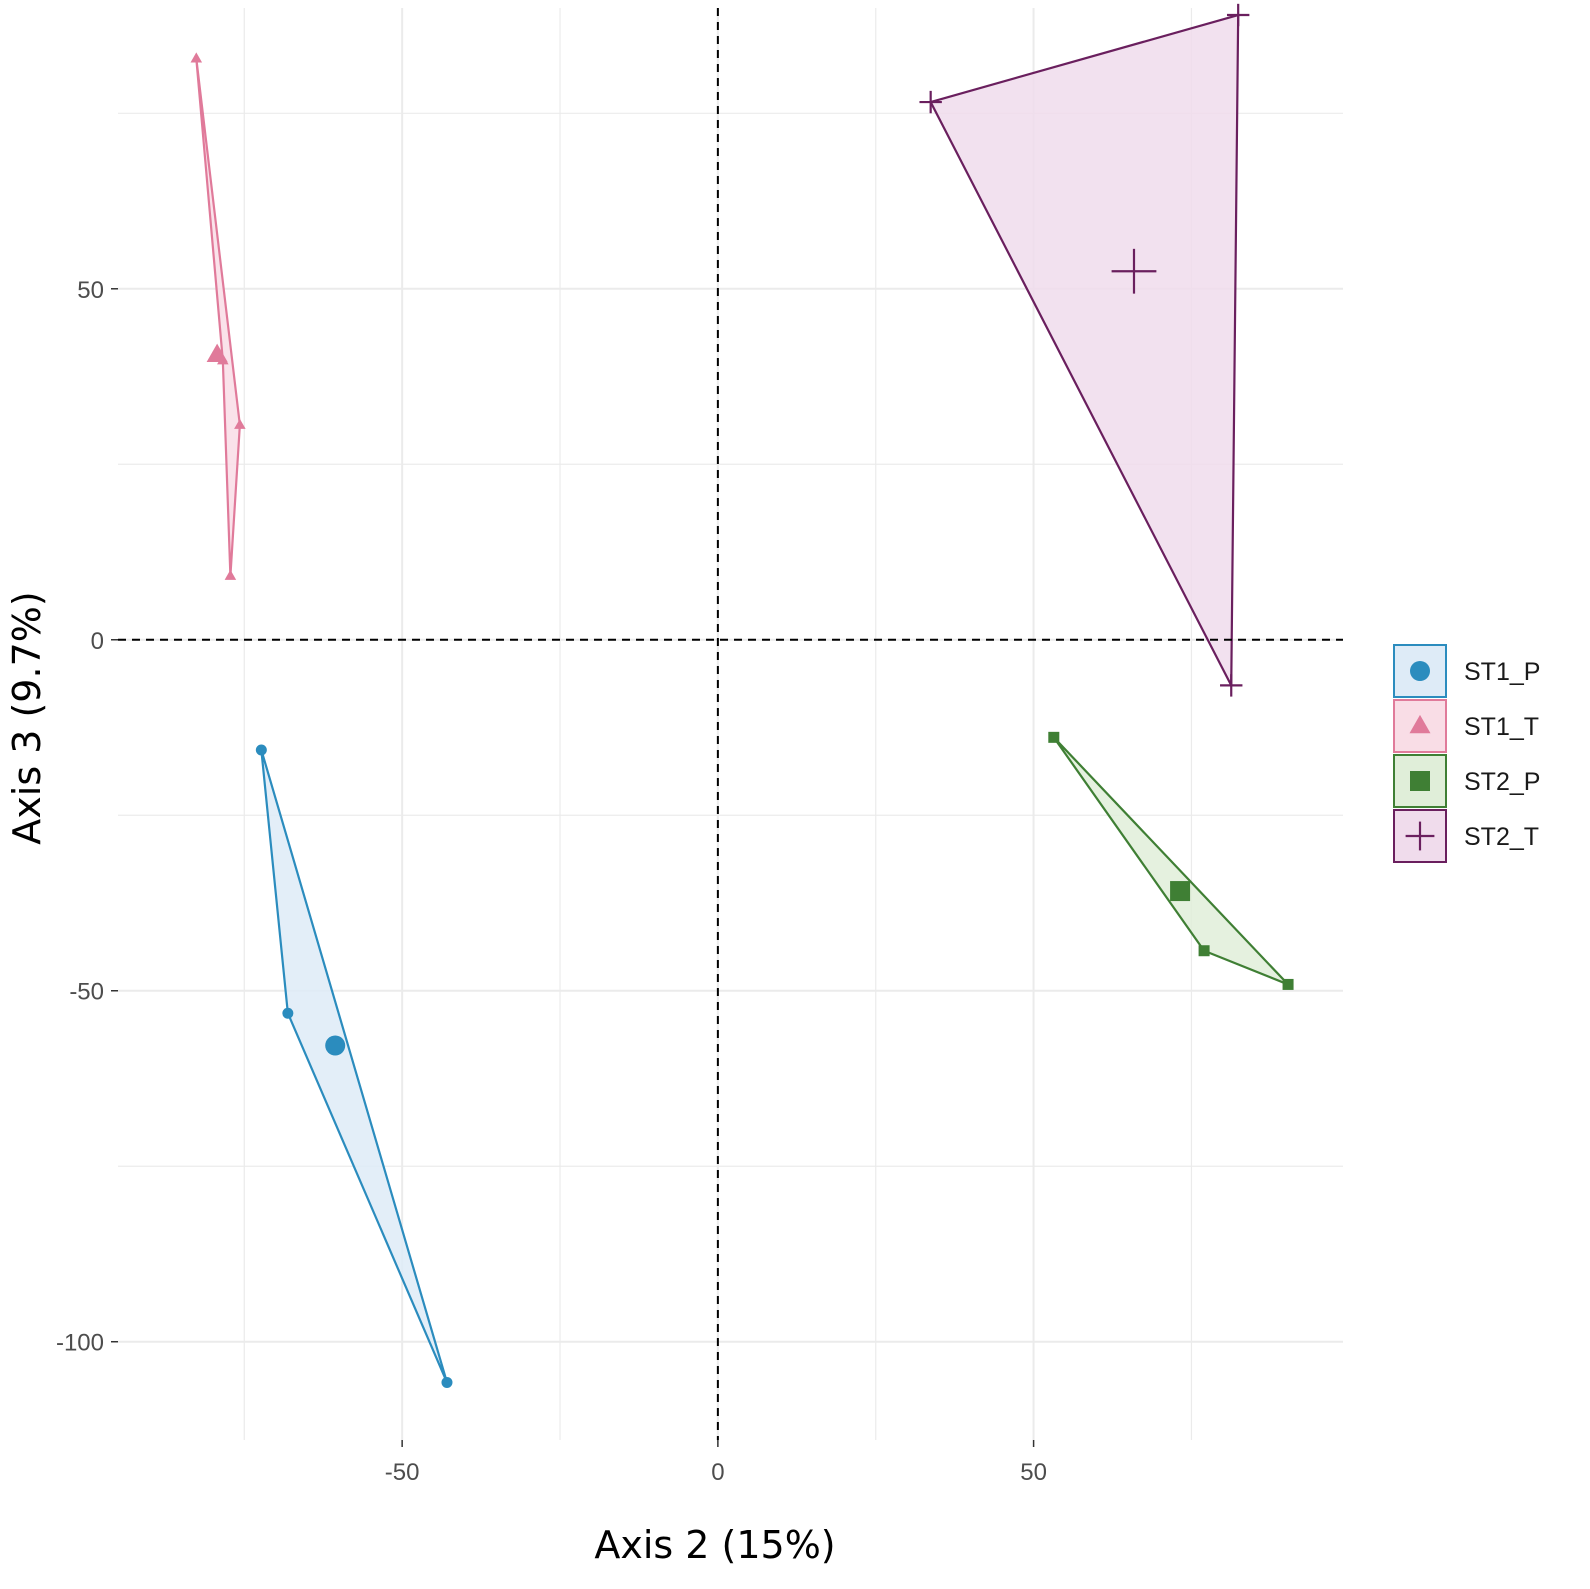 This screenshot has height=1589, width=1590. Describe the element at coordinates (1502, 782) in the screenshot. I see `legend-label-st2-p: ST2_P` at that location.